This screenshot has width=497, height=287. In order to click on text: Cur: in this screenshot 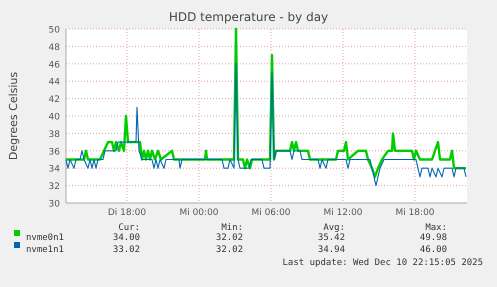, I will do `click(129, 228)`.